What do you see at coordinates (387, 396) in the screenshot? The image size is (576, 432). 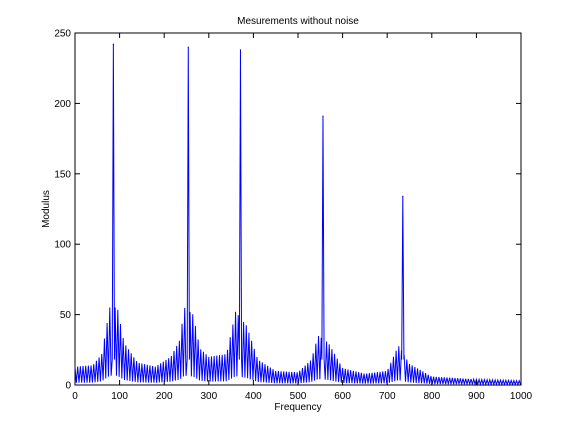 I see `x-tick-label: 700` at bounding box center [387, 396].